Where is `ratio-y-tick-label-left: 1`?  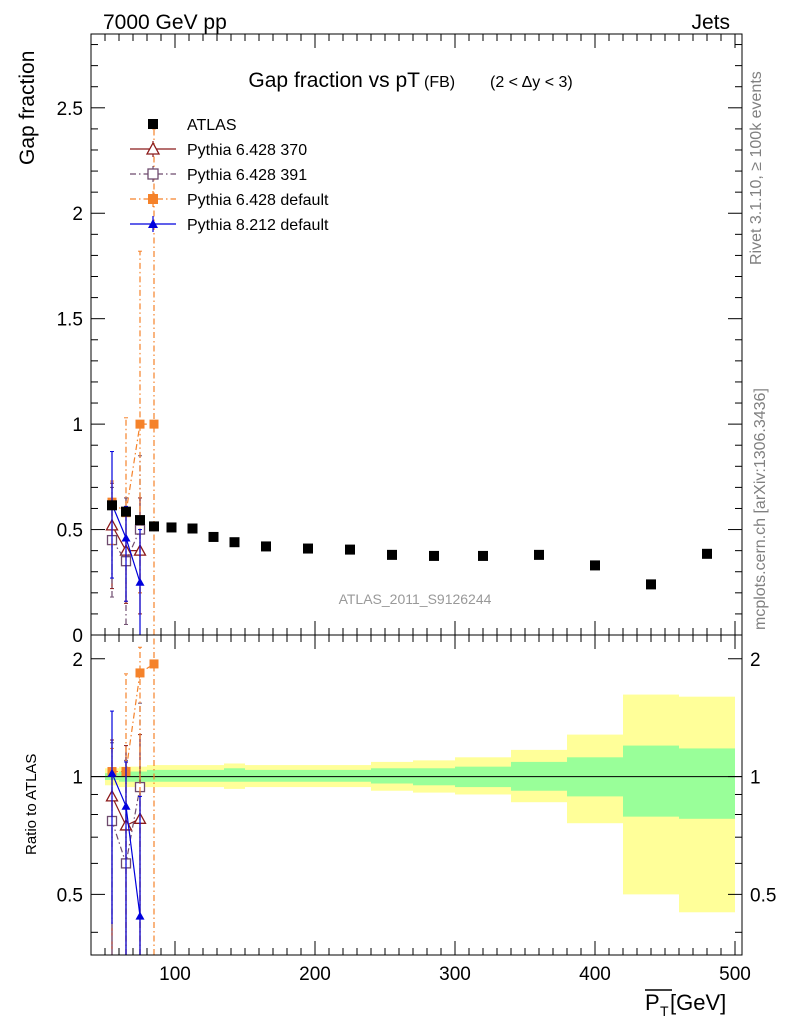 ratio-y-tick-label-left: 1 is located at coordinates (77, 778).